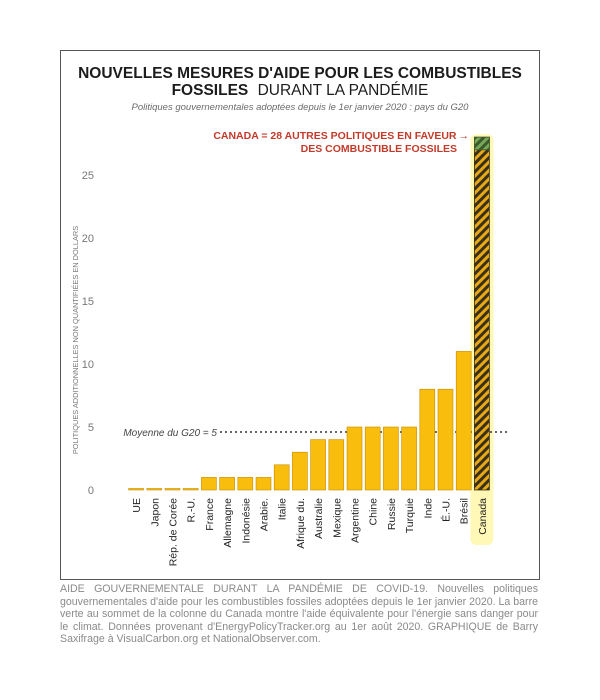 The height and width of the screenshot is (700, 600). What do you see at coordinates (374, 512) in the screenshot?
I see `x-tick-label: Chine` at bounding box center [374, 512].